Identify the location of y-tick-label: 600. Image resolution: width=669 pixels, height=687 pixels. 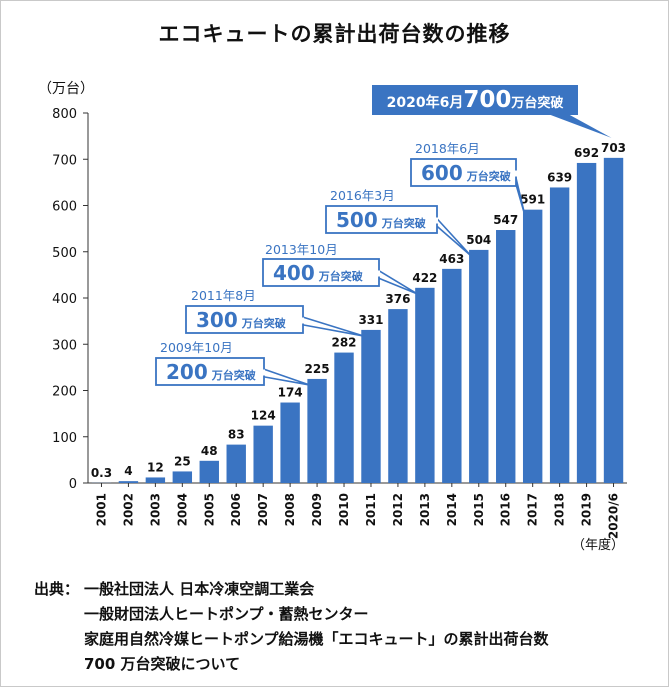
(64, 207).